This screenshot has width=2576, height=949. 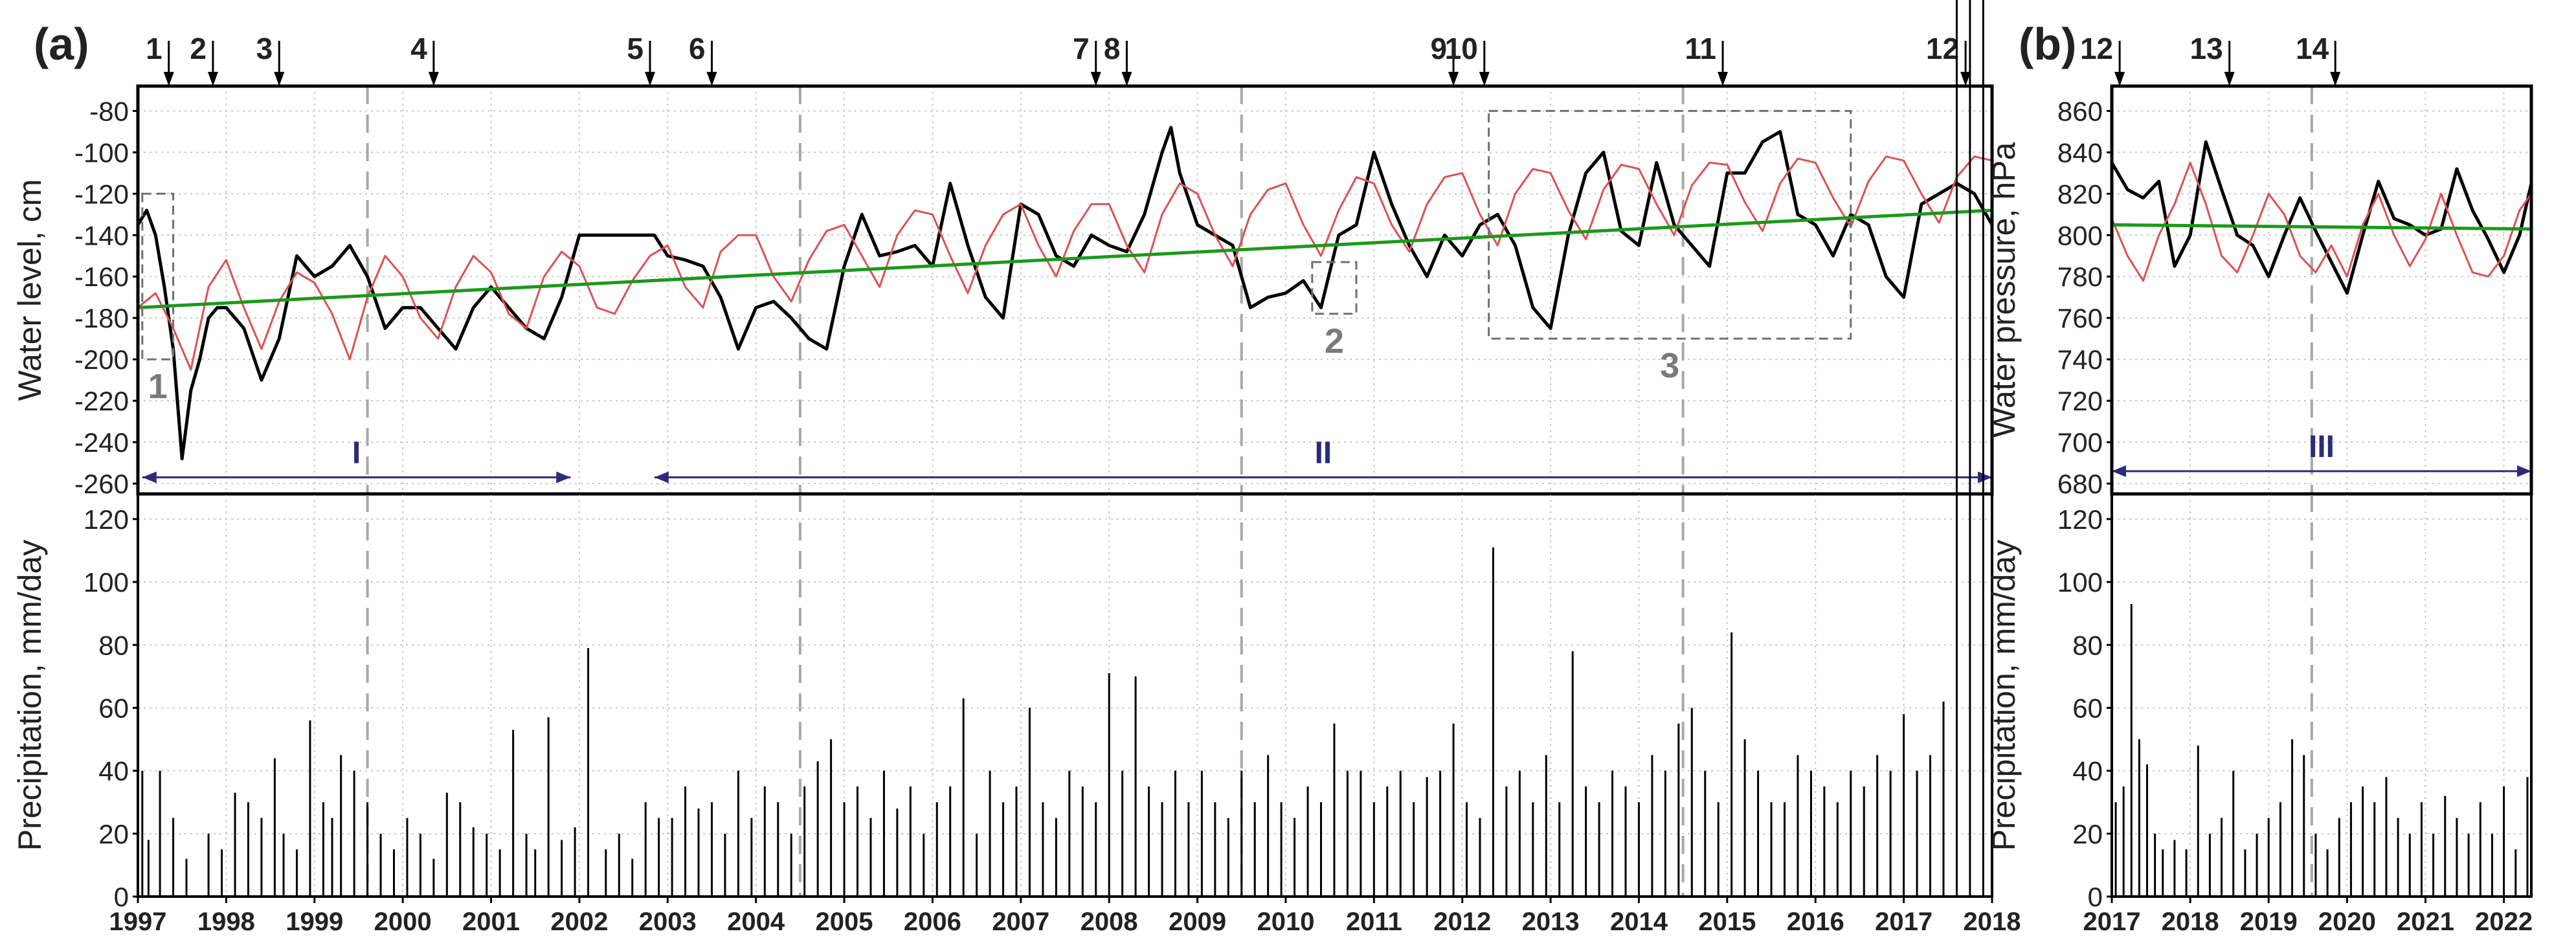 I want to click on x-tick-label: 2008, so click(x=1109, y=922).